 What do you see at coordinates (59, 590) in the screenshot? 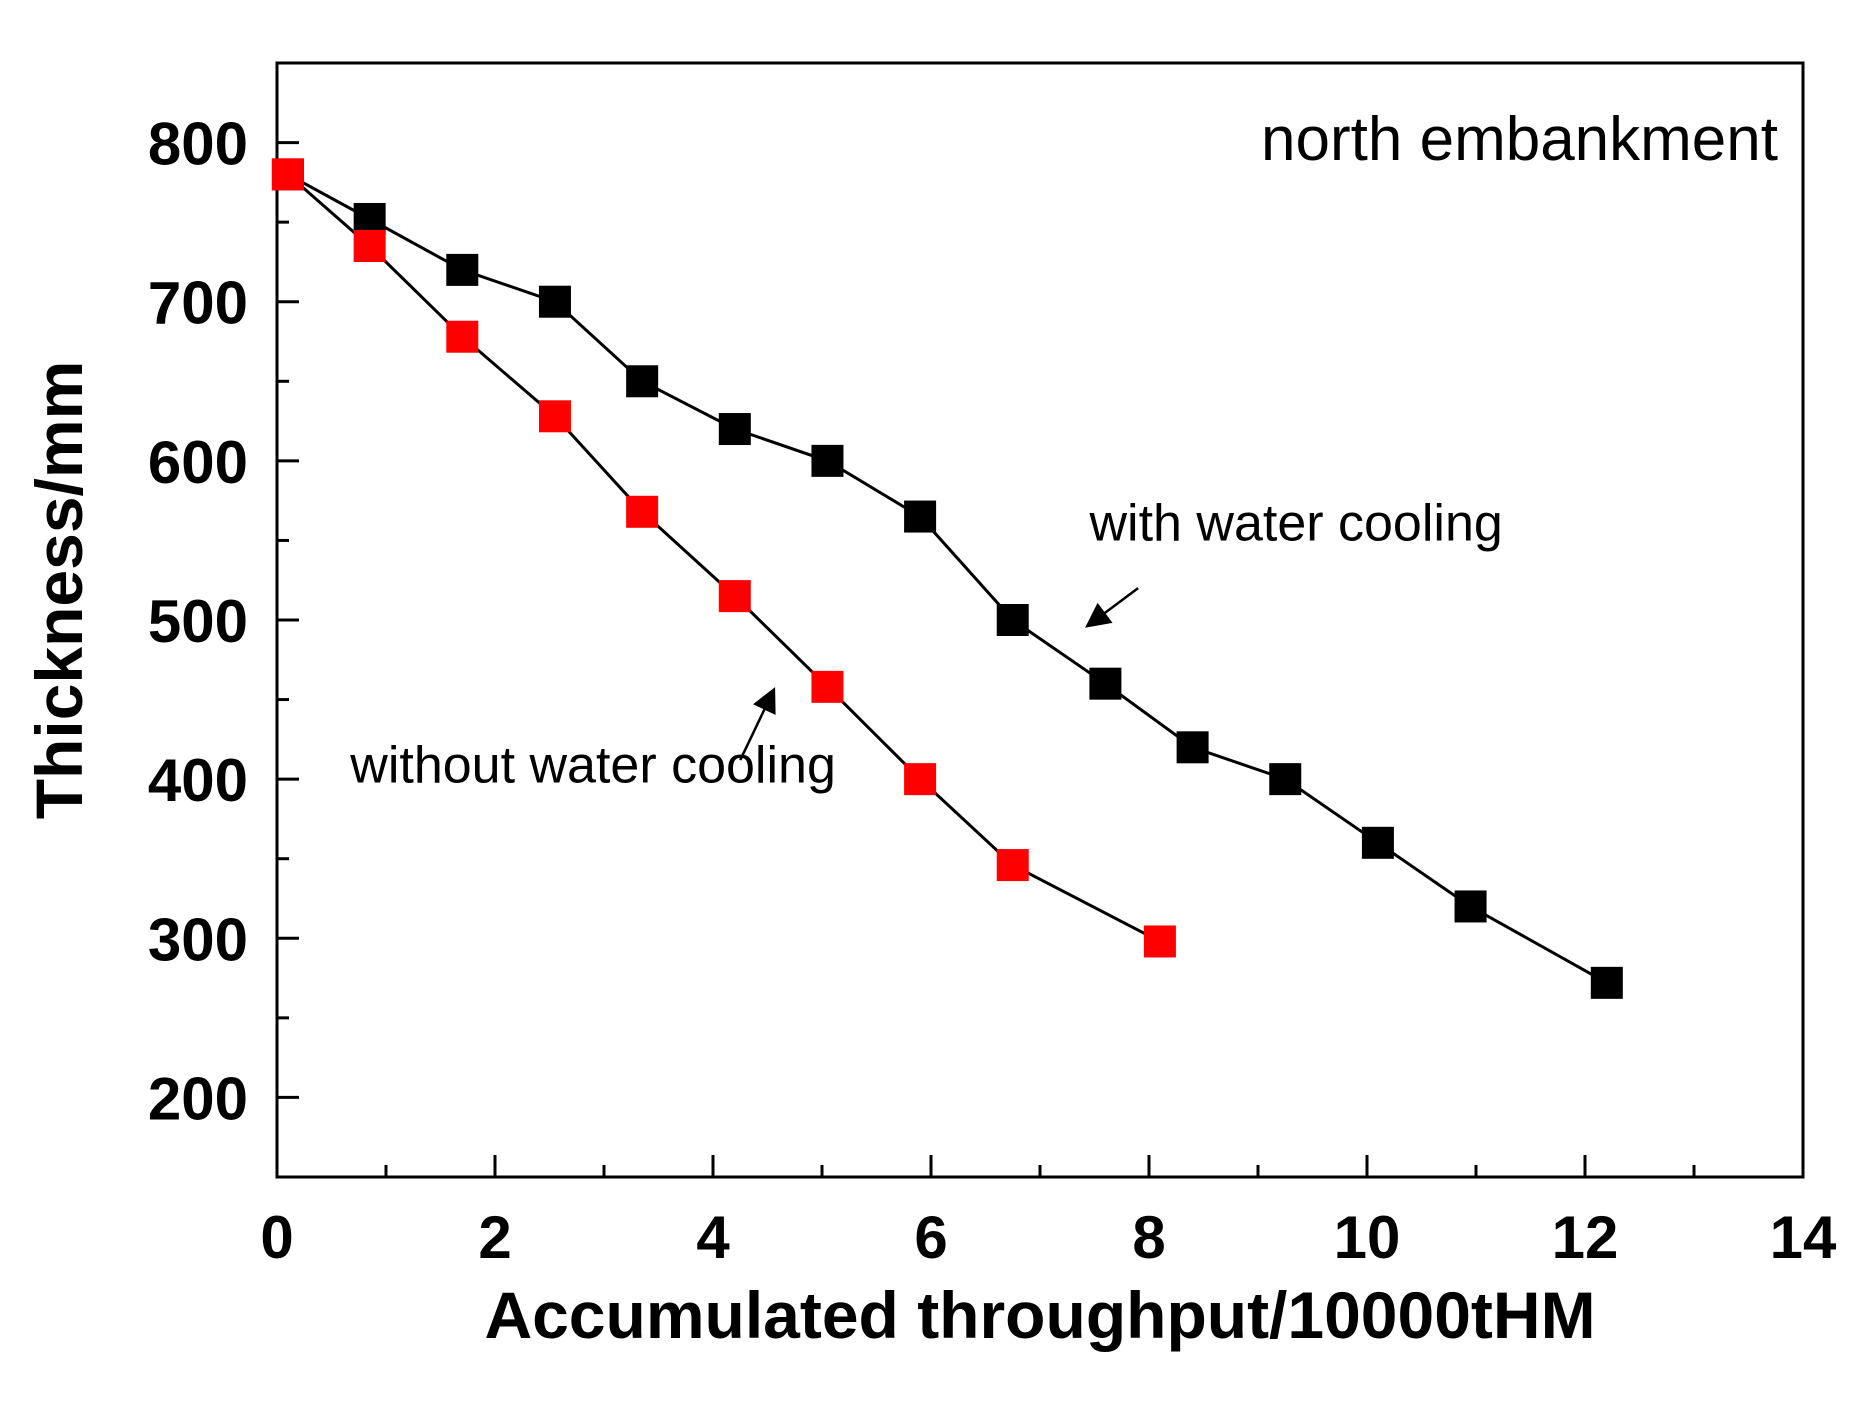
I see `y-axis-title: Thickness/mm` at bounding box center [59, 590].